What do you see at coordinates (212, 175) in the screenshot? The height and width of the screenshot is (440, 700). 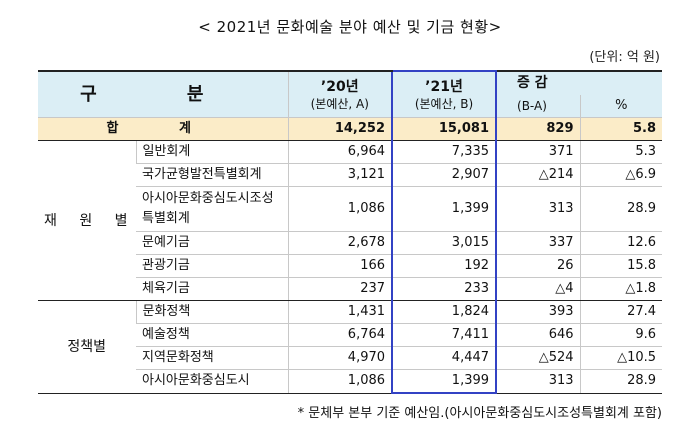 I see `row-name: 국가균형발전특별회계` at bounding box center [212, 175].